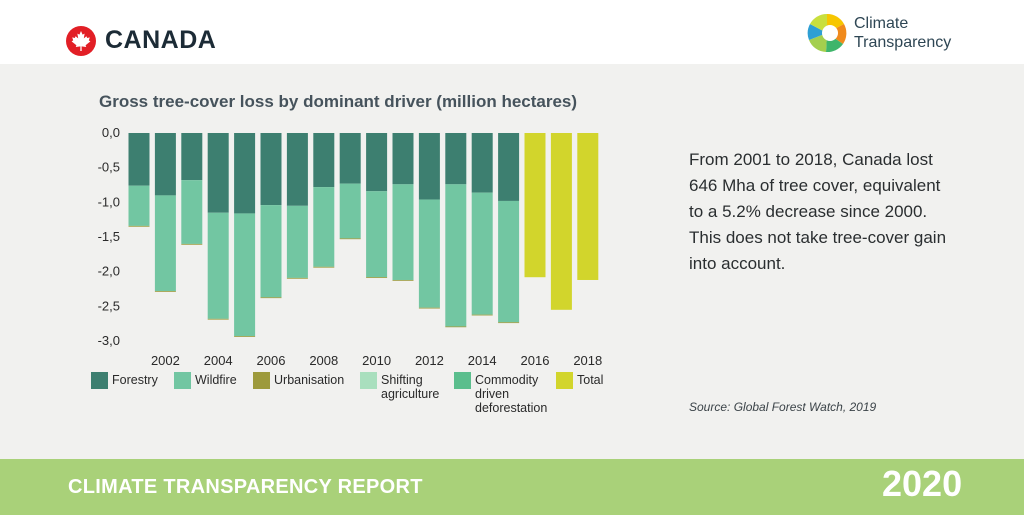 The height and width of the screenshot is (515, 1024). What do you see at coordinates (590, 380) in the screenshot?
I see `legend-label: Total` at bounding box center [590, 380].